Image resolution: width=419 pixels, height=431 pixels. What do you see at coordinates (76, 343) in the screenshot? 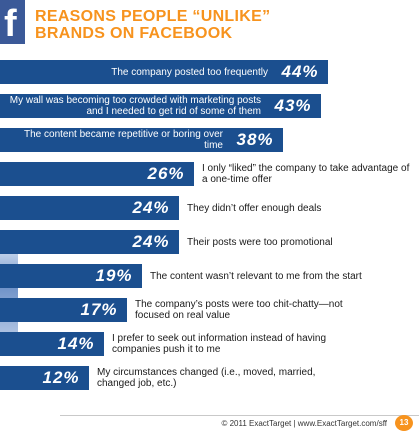
I see `bar-value-label: 14%` at bounding box center [76, 343].